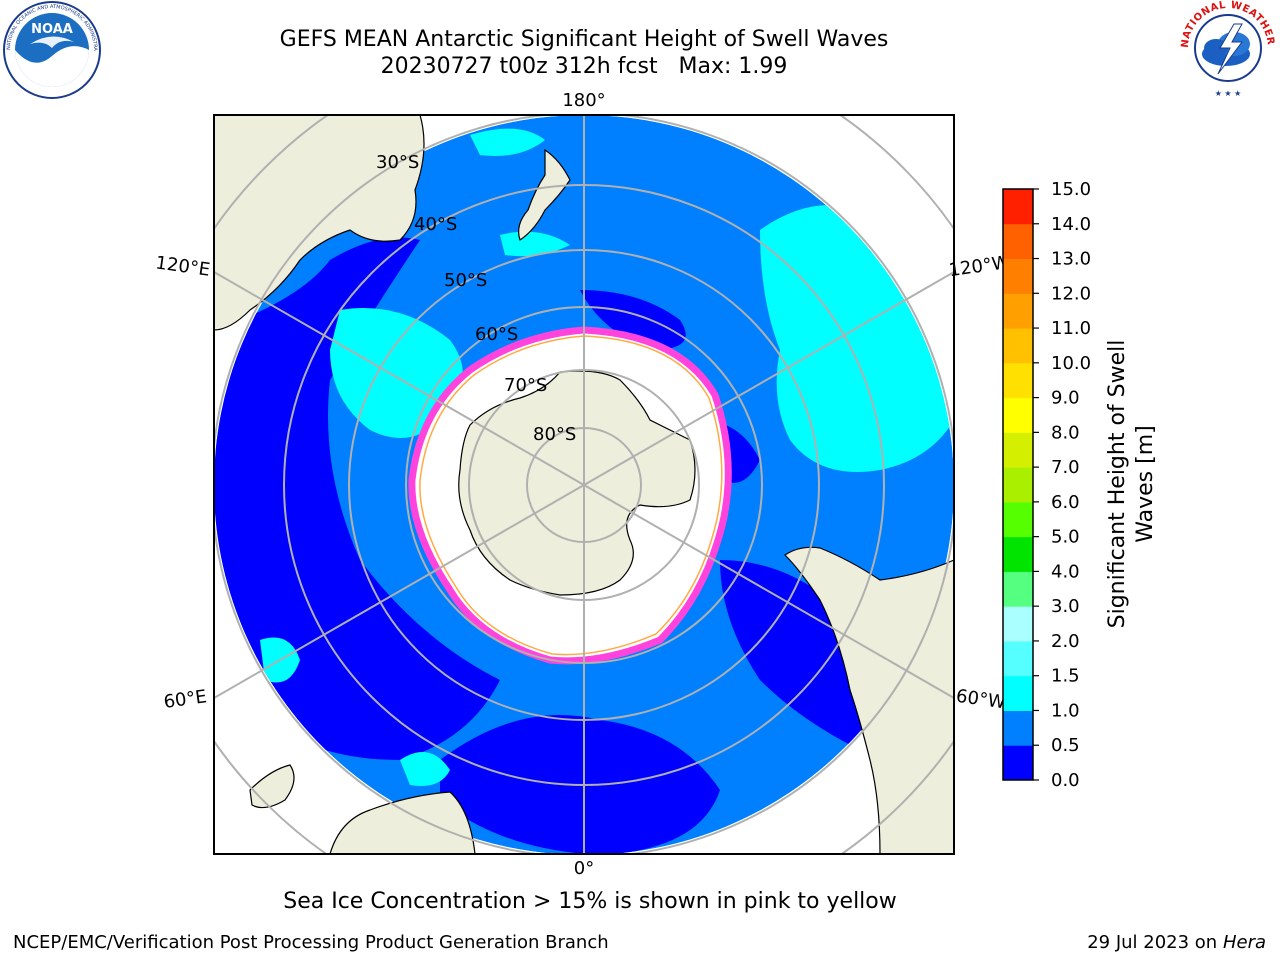 Image resolution: width=1280 pixels, height=960 pixels. I want to click on colorbar-tick-label: 7.0, so click(1065, 467).